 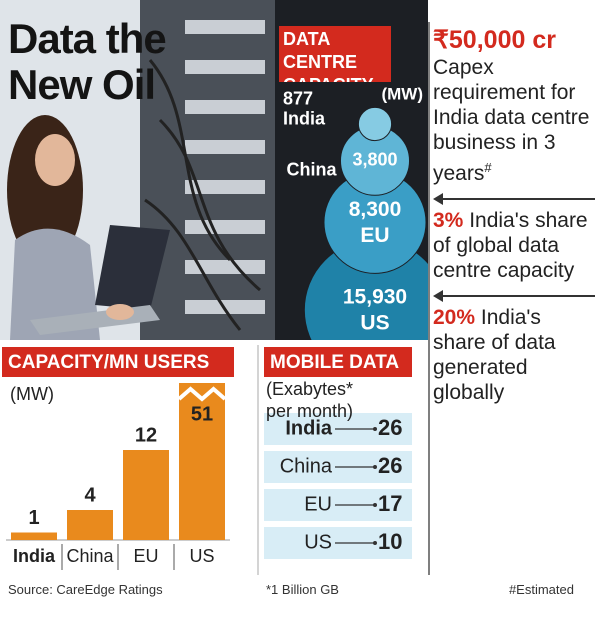 What do you see at coordinates (145, 556) in the screenshot?
I see `x-tick-label: EU` at bounding box center [145, 556].